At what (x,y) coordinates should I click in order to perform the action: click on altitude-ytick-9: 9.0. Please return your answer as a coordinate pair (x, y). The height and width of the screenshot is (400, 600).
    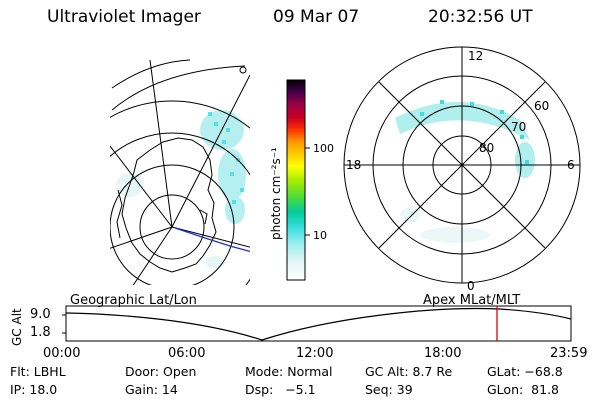
    Looking at the image, I should click on (40, 314).